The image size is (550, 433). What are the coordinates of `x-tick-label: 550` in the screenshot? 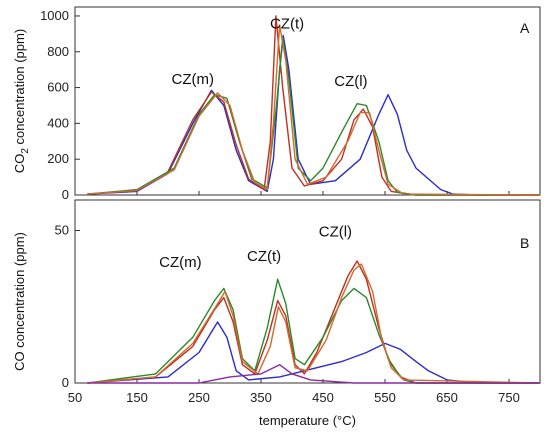 It's located at (385, 397).